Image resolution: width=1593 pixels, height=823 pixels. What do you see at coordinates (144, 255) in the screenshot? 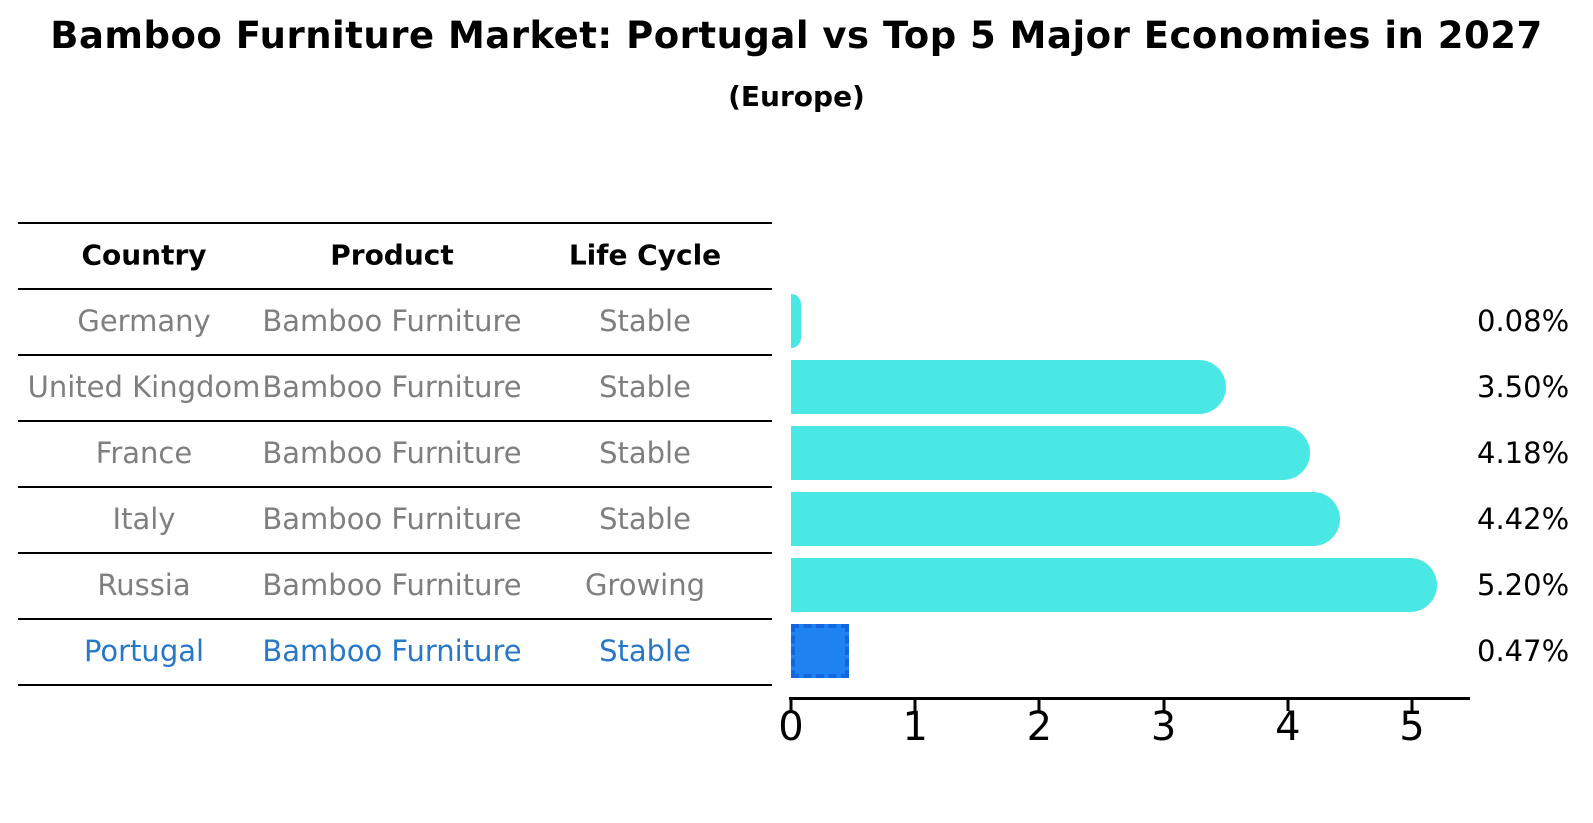
I see `column-header-country: Country` at bounding box center [144, 255].